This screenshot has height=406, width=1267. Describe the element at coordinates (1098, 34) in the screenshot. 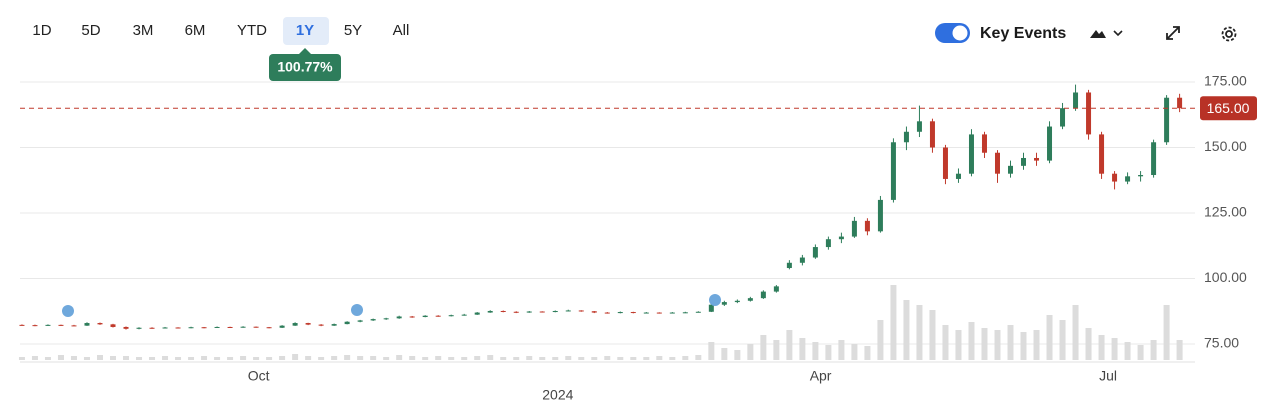

I see `chart-type-icon` at that location.